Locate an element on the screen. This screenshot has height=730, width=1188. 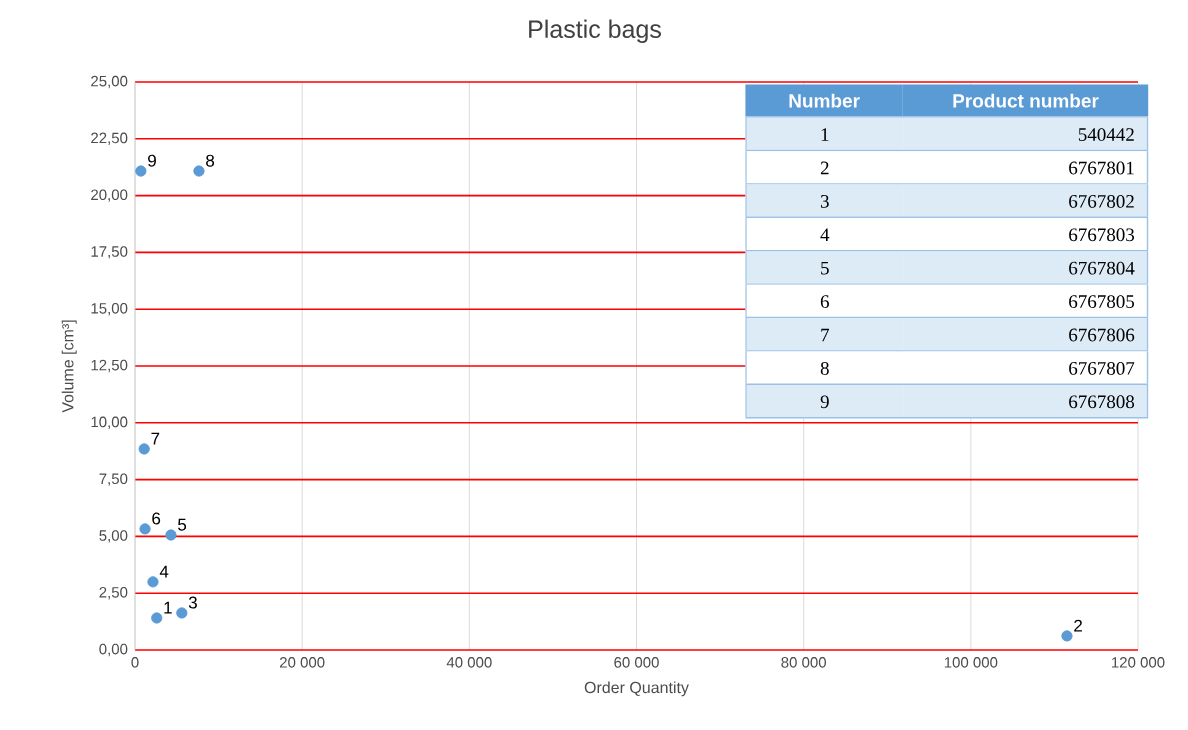
x-tick-label: 100 000 is located at coordinates (971, 662).